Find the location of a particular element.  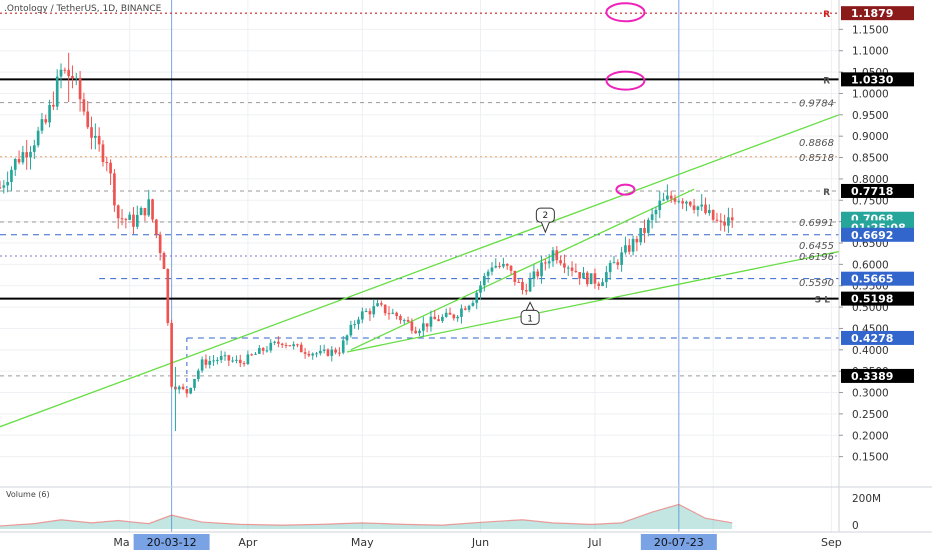

trendline is located at coordinates (522, 269).